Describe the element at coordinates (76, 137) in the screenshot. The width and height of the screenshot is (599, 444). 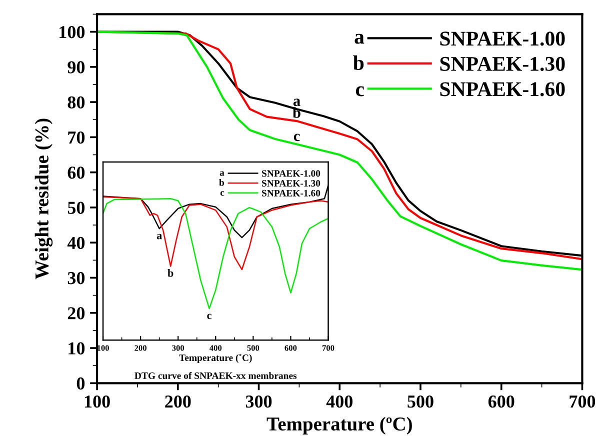
I see `y-tick-label: 70` at that location.